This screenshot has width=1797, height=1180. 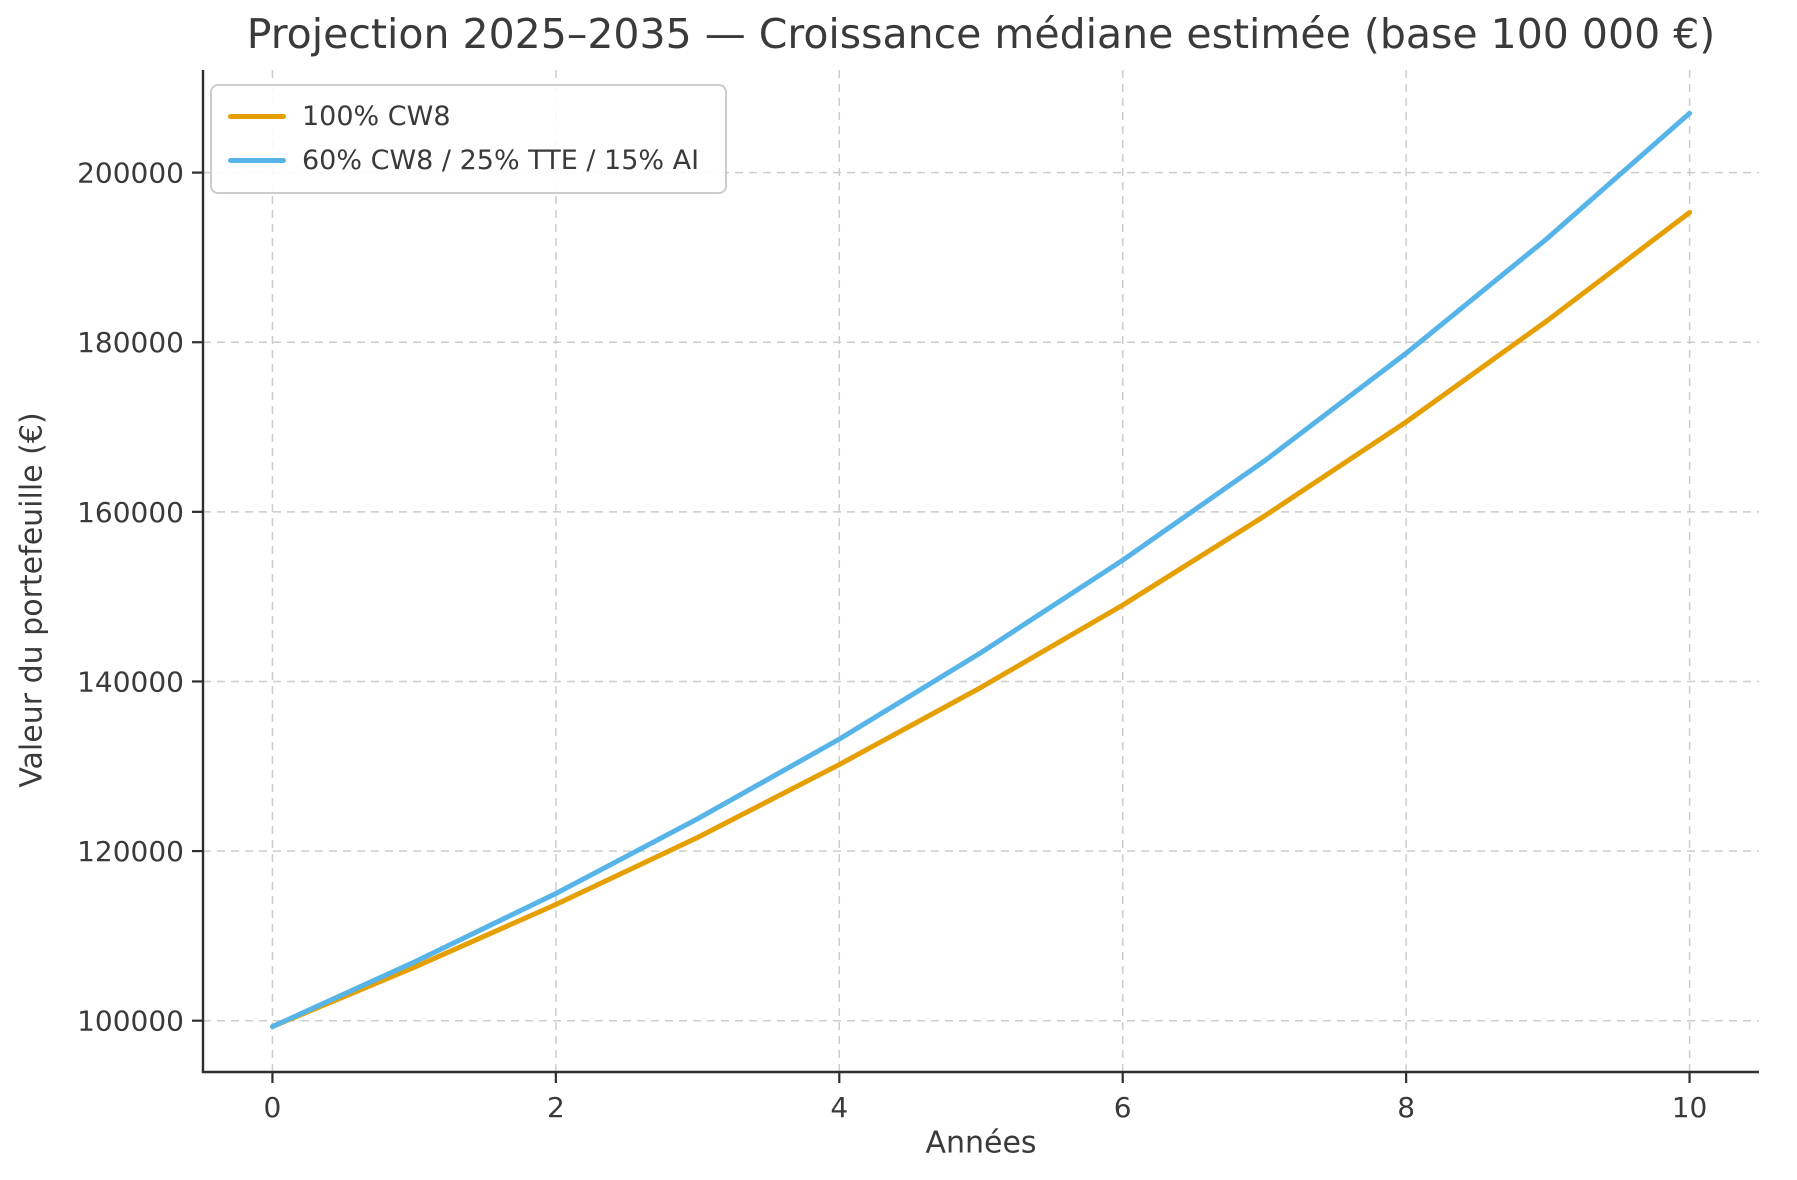 I want to click on y-tick-label: 160000, so click(x=130, y=512).